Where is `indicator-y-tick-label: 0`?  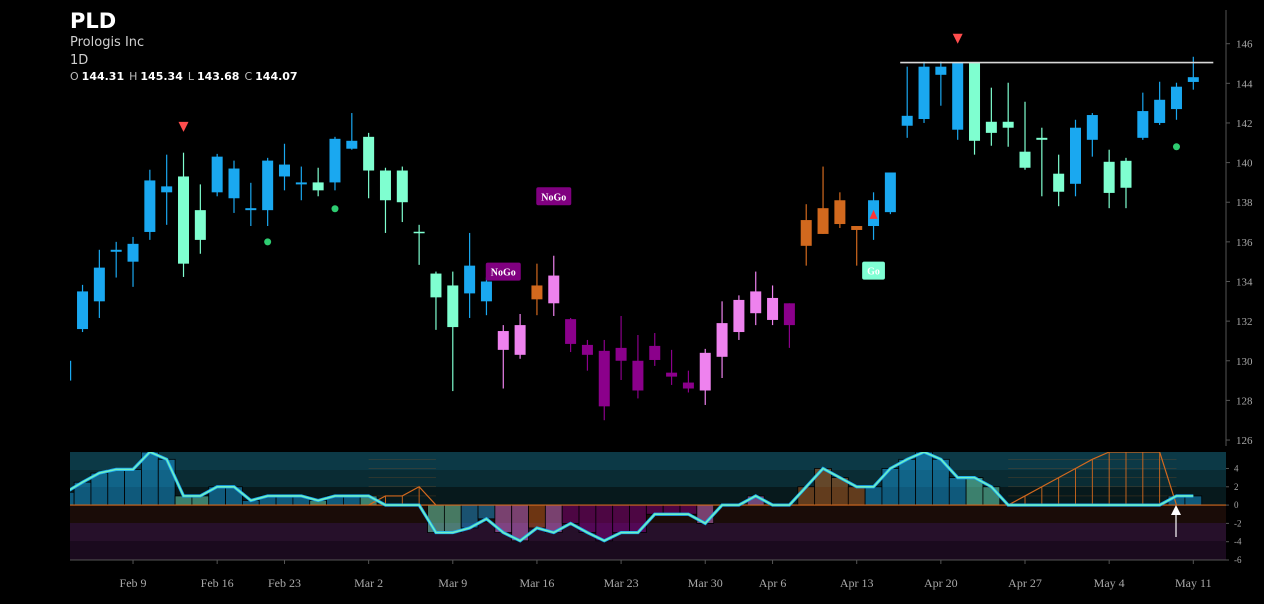 indicator-y-tick-label: 0 is located at coordinates (1236, 505).